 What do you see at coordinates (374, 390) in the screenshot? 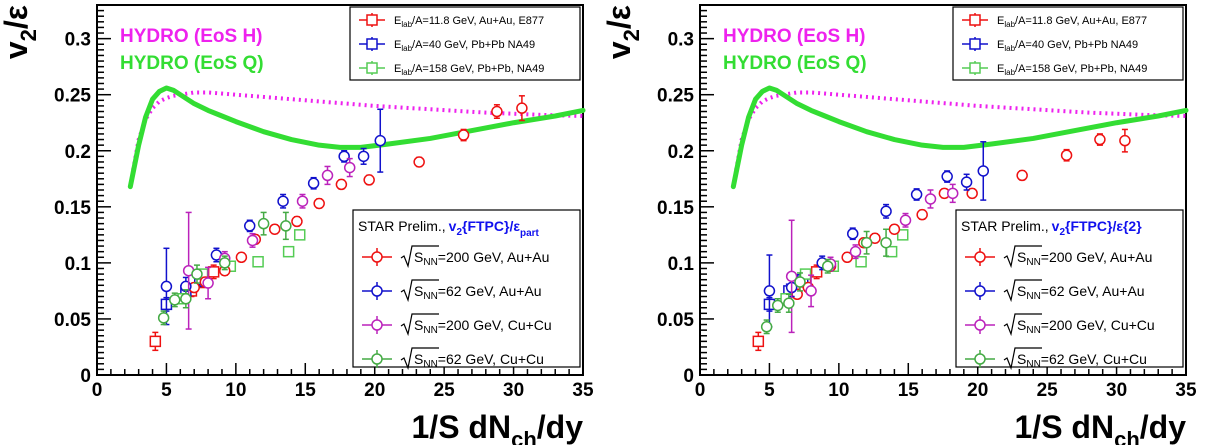
I see `x-tick-label: 20` at bounding box center [374, 390].